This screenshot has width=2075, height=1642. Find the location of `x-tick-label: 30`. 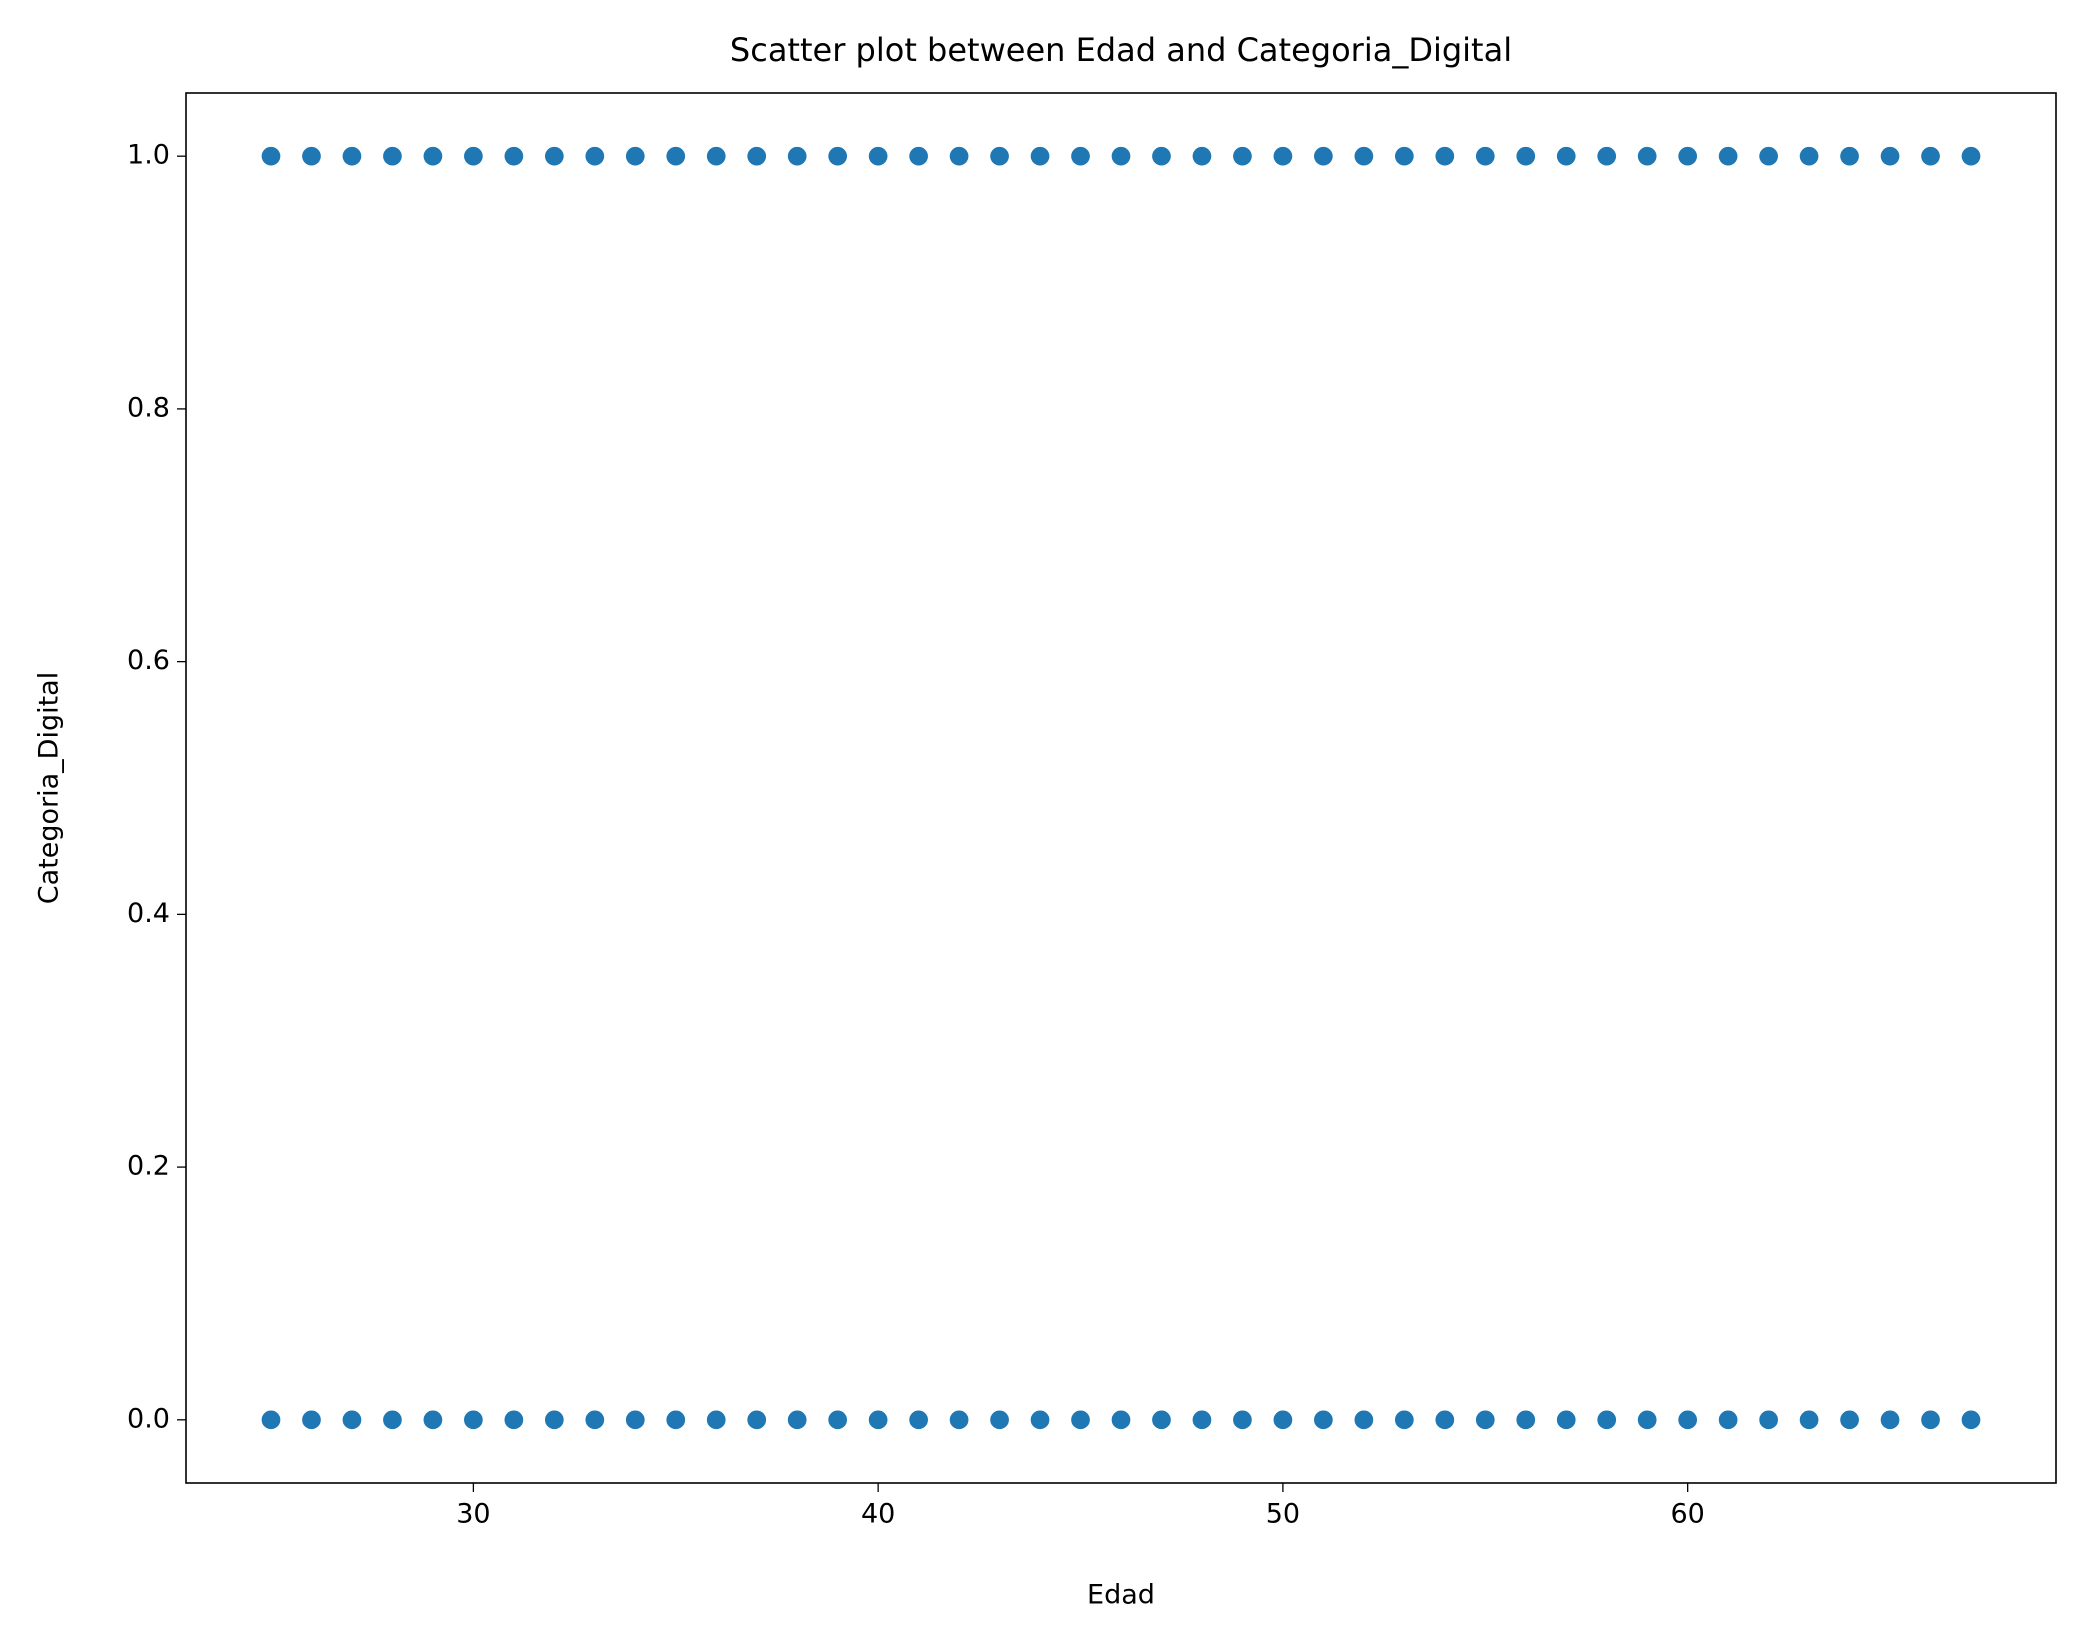

x-tick-label: 30 is located at coordinates (473, 1514).